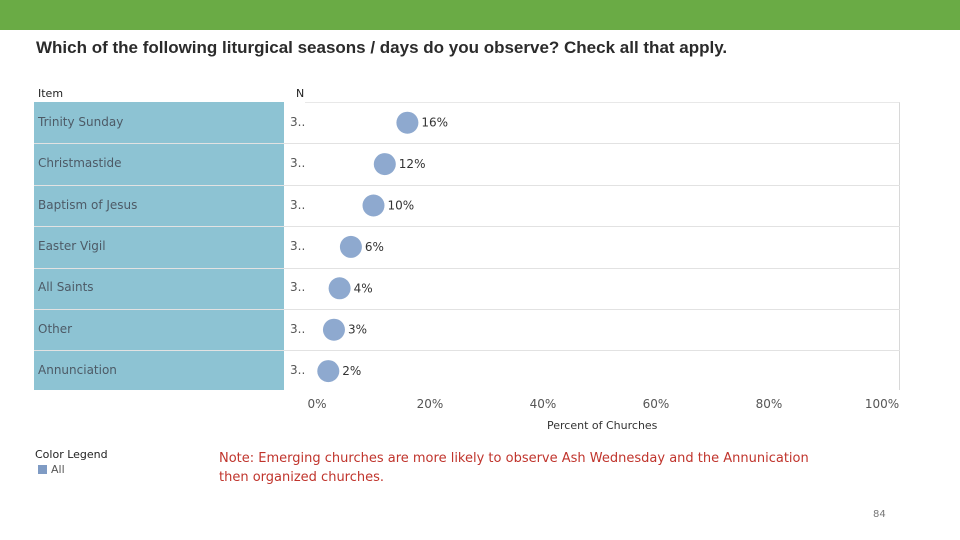 This screenshot has width=960, height=540. I want to click on data-label: 3%, so click(357, 330).